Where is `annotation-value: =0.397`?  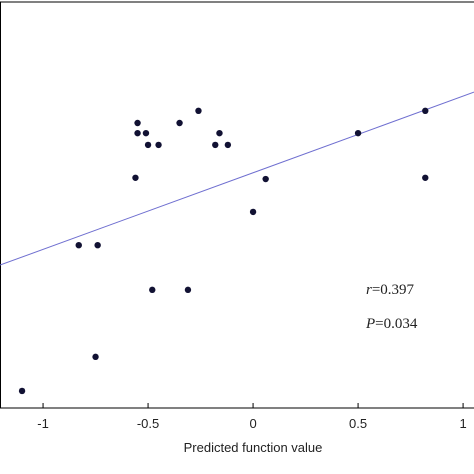
annotation-value: =0.397 is located at coordinates (393, 290).